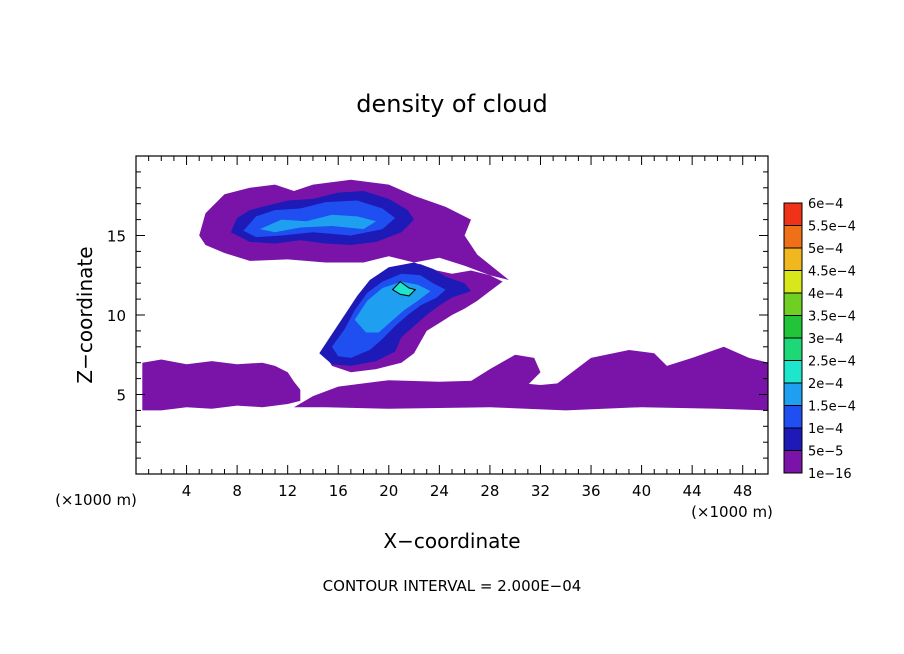 The width and height of the screenshot is (904, 654). I want to click on chart-title: density of cloud, so click(451, 104).